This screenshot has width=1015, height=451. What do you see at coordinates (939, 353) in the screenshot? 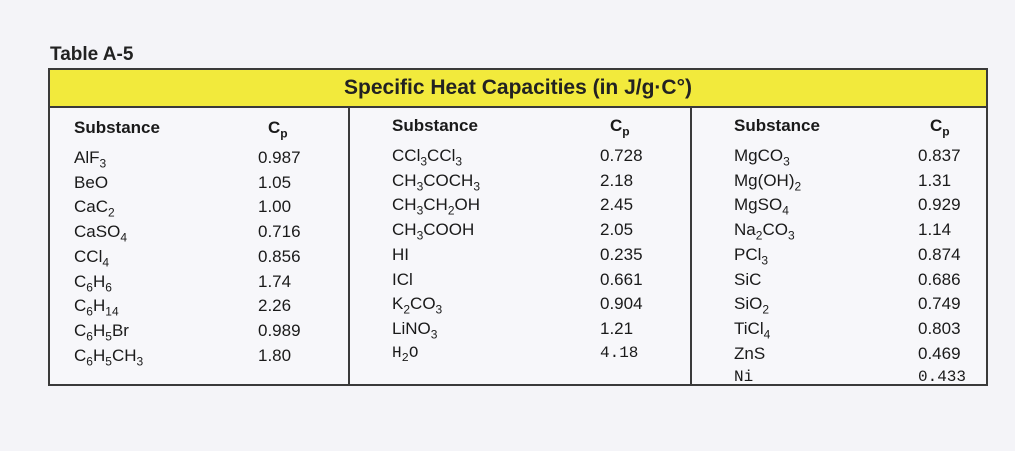
I see `cp-cell: 0.469` at bounding box center [939, 353].